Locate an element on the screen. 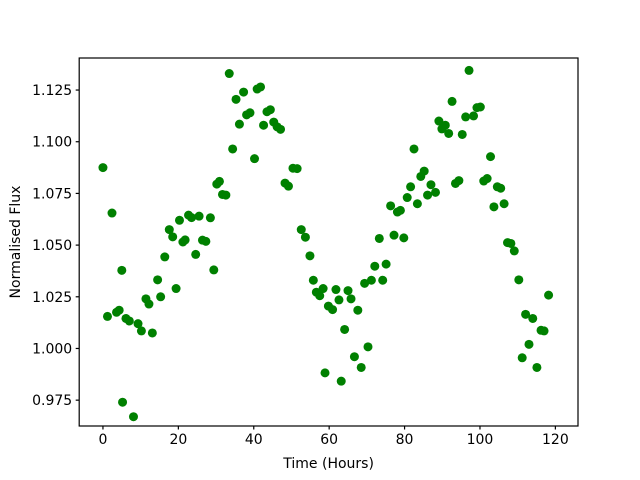 The image size is (640, 480). y-tick-label: 1.000 is located at coordinates (52, 349).